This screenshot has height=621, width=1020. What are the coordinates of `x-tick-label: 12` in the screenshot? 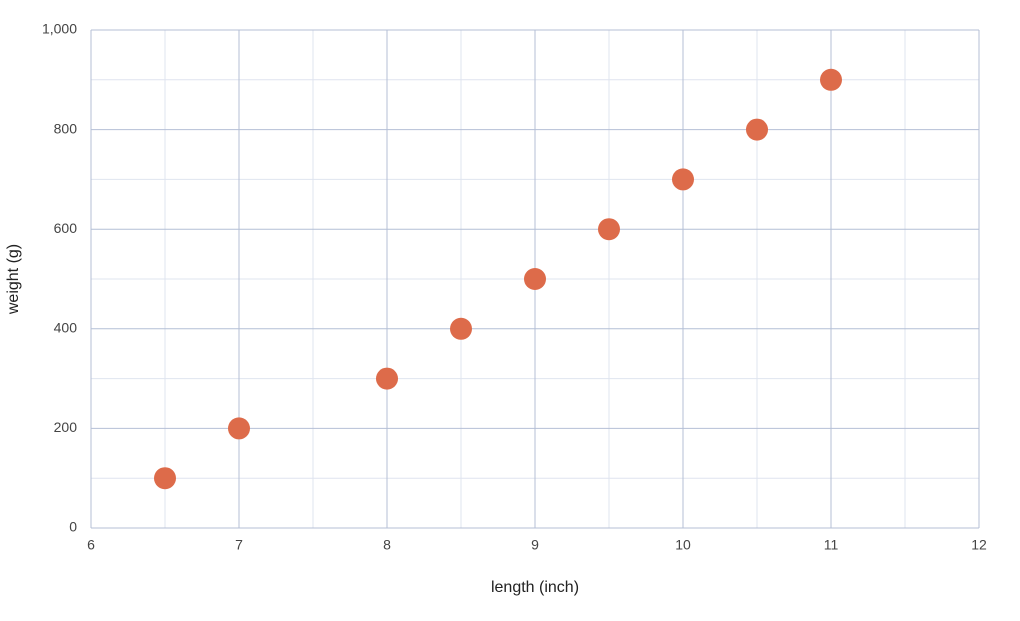 It's located at (979, 545).